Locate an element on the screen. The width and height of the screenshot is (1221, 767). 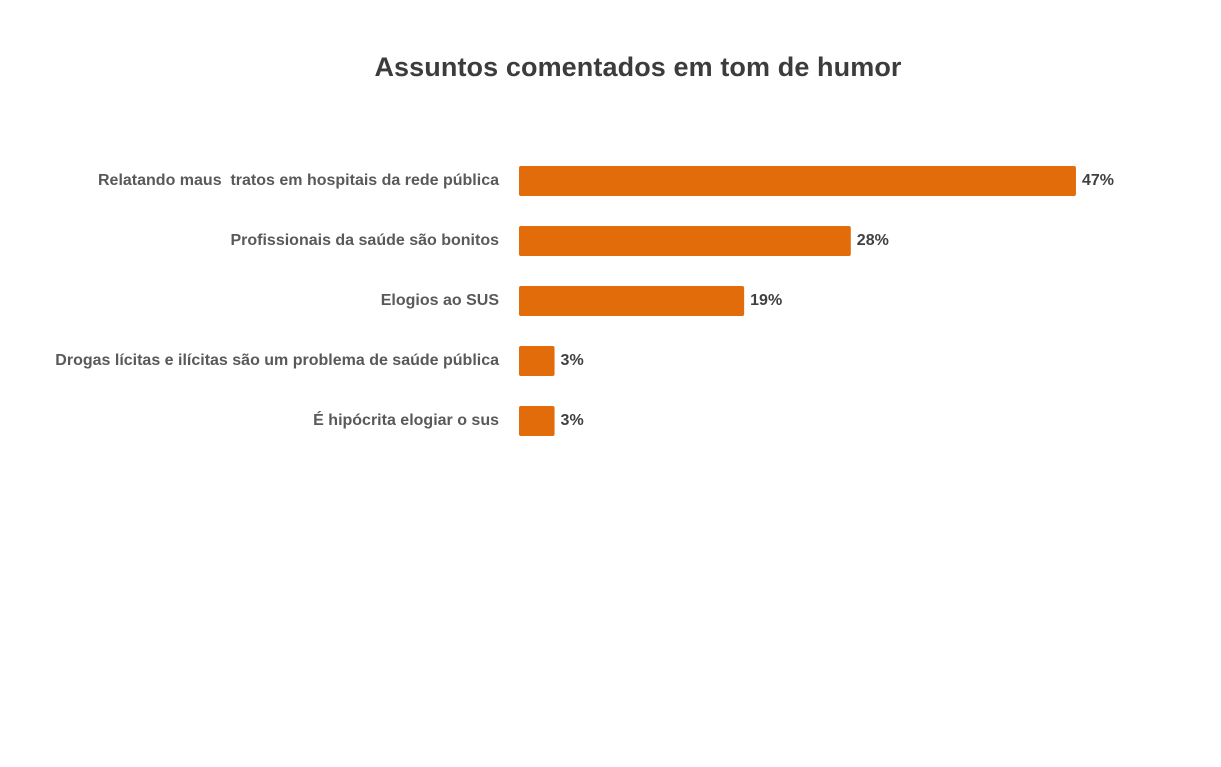
value-label: 28% is located at coordinates (873, 240).